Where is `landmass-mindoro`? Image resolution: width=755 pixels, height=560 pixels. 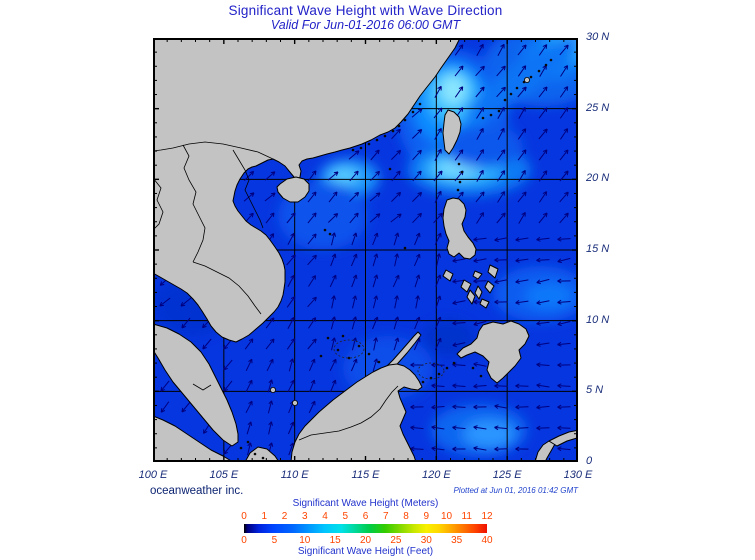
landmass-mindoro is located at coordinates (448, 275).